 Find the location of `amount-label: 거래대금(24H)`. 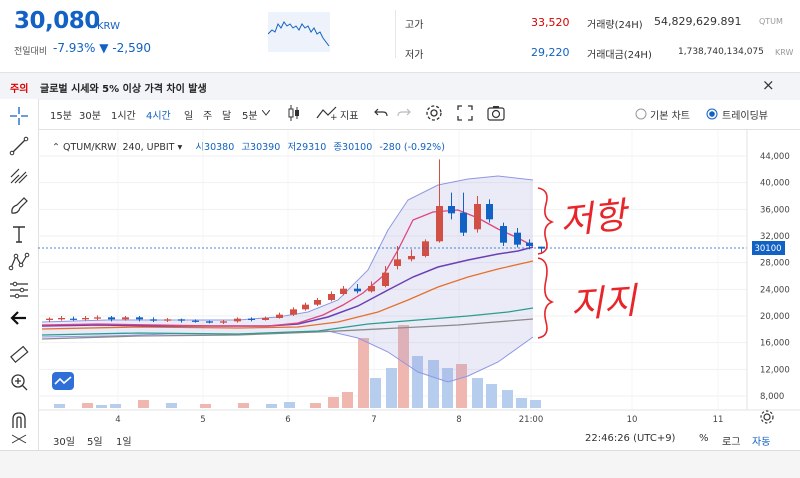

amount-label: 거래대금(24H) is located at coordinates (619, 55).